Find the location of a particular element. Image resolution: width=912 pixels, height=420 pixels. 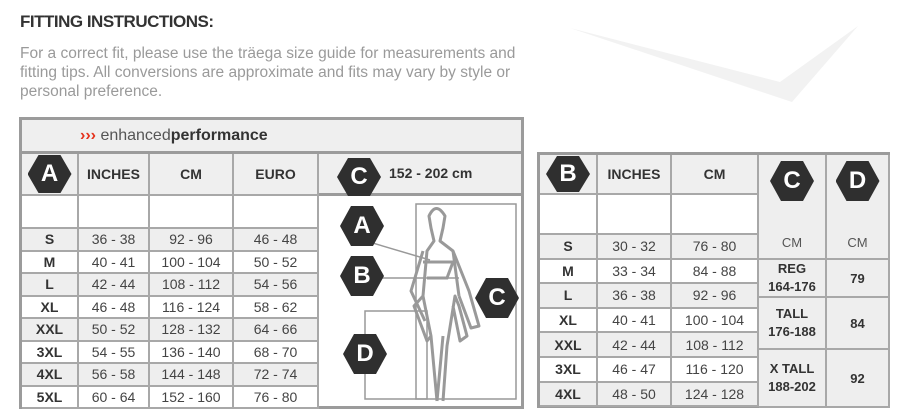

chest-euro: 54 - 56 is located at coordinates (276, 285).